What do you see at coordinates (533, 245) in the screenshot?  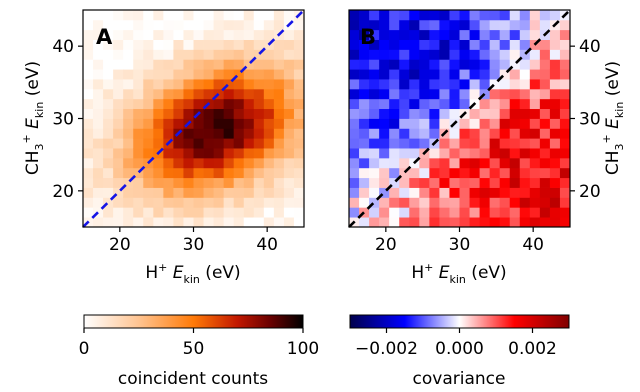 I see `x-tick-label: 40` at bounding box center [533, 245].